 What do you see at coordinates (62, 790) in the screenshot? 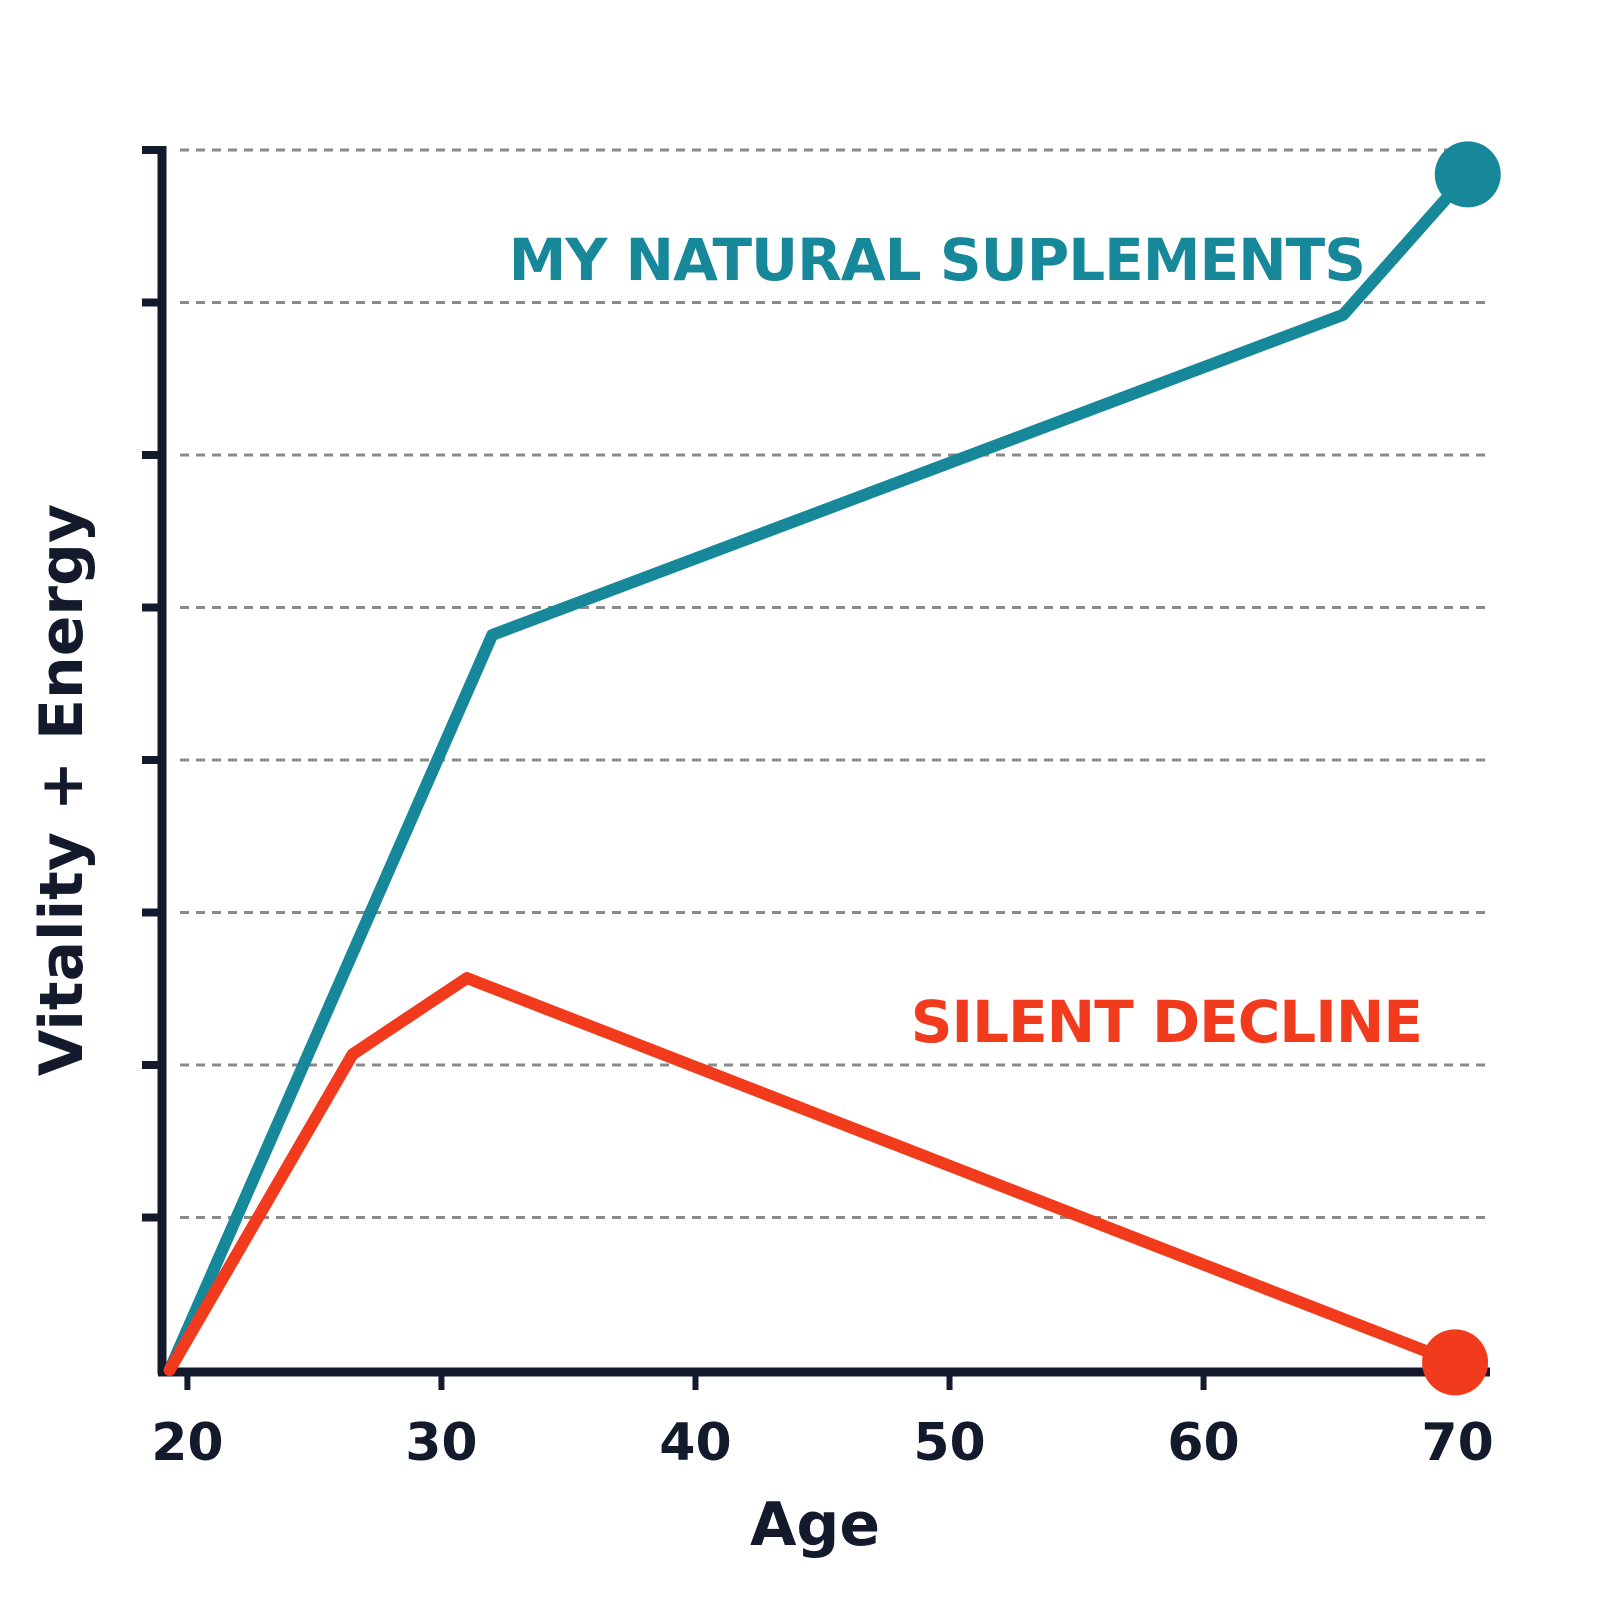
I see `y-axis-title: Vitality + Energy` at bounding box center [62, 790].